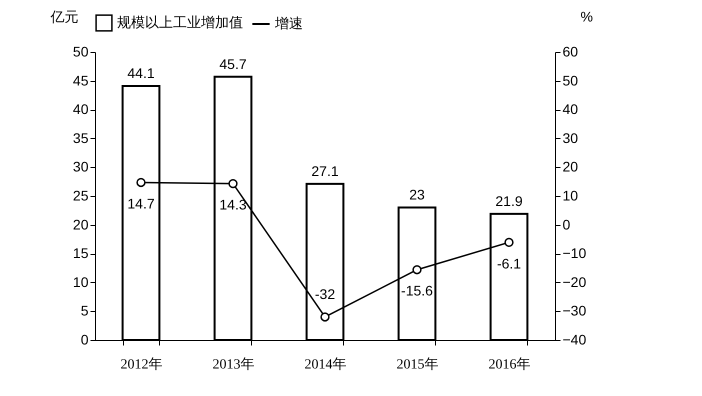  Describe the element at coordinates (64, 16) in the screenshot. I see `y-axis-title: 亿元` at that location.